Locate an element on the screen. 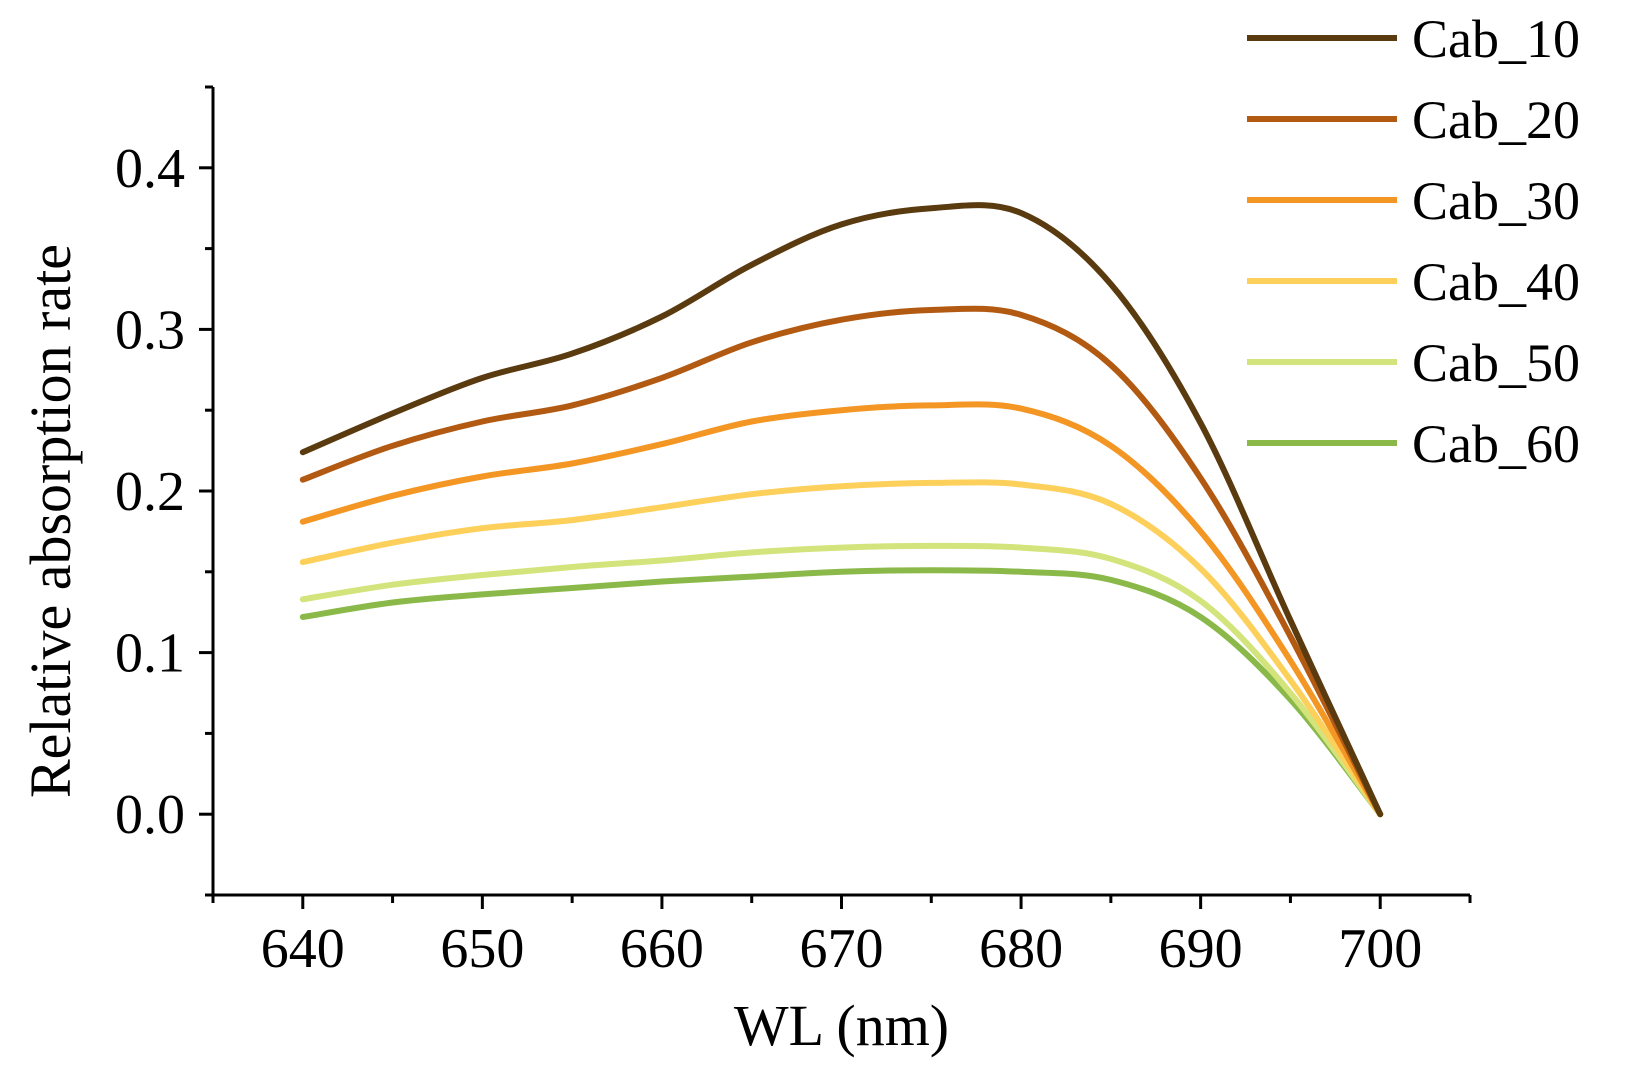 This screenshot has width=1629, height=1089. legend-label: Cab_60 is located at coordinates (1496, 444).